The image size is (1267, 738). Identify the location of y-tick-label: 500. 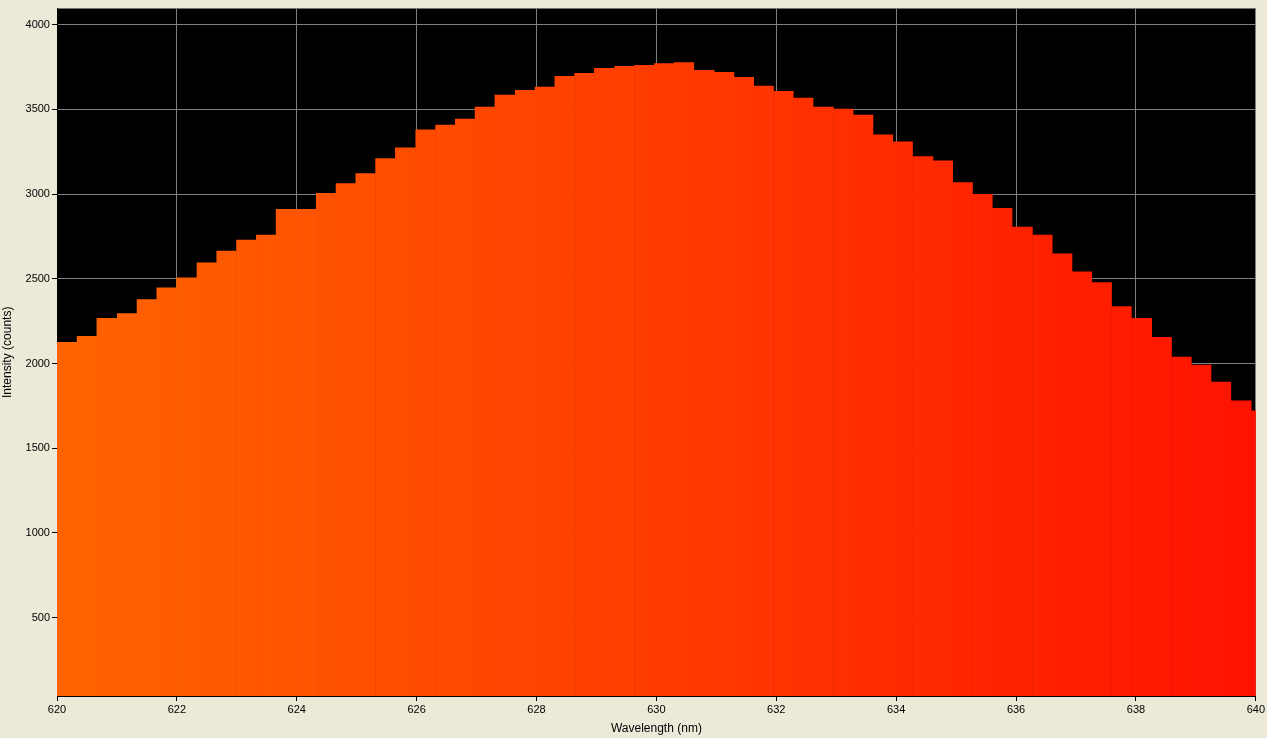
(40, 616).